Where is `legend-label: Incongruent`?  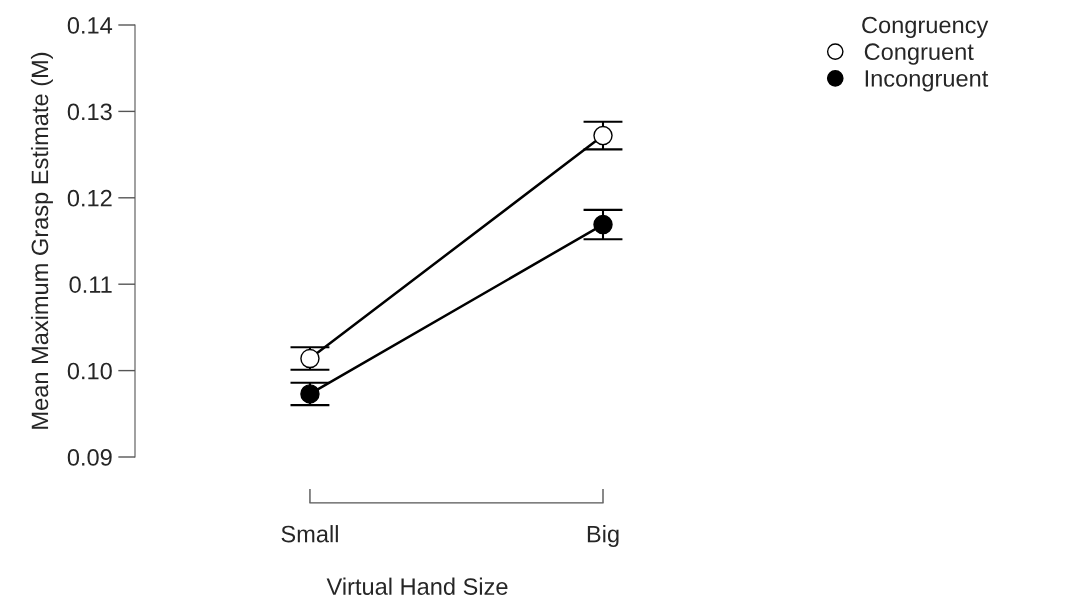 legend-label: Incongruent is located at coordinates (927, 81).